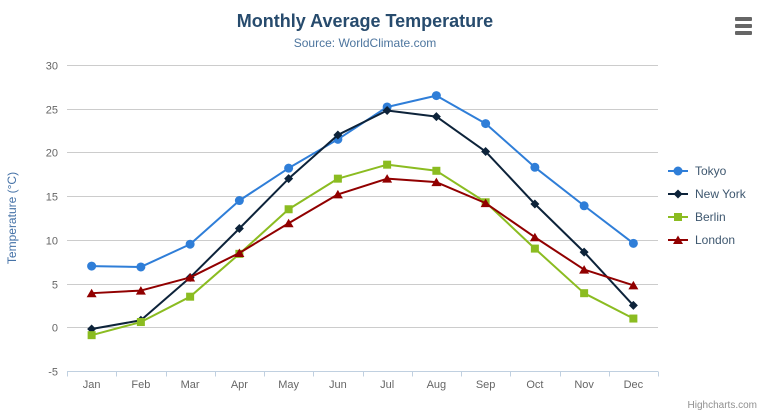 The width and height of the screenshot is (769, 416). Describe the element at coordinates (634, 385) in the screenshot. I see `x-tick-label: Dec` at that location.